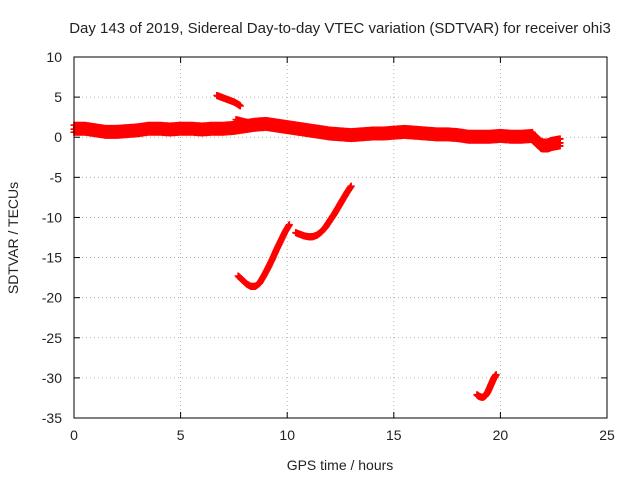 The height and width of the screenshot is (480, 640). I want to click on x-tick-label: 5, so click(181, 435).